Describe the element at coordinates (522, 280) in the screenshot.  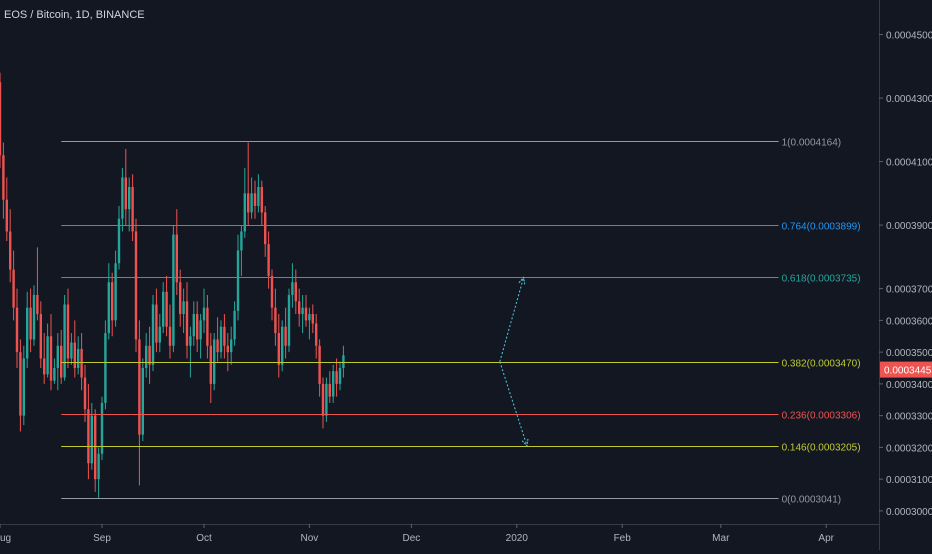
I see `arrowhead-up` at that location.